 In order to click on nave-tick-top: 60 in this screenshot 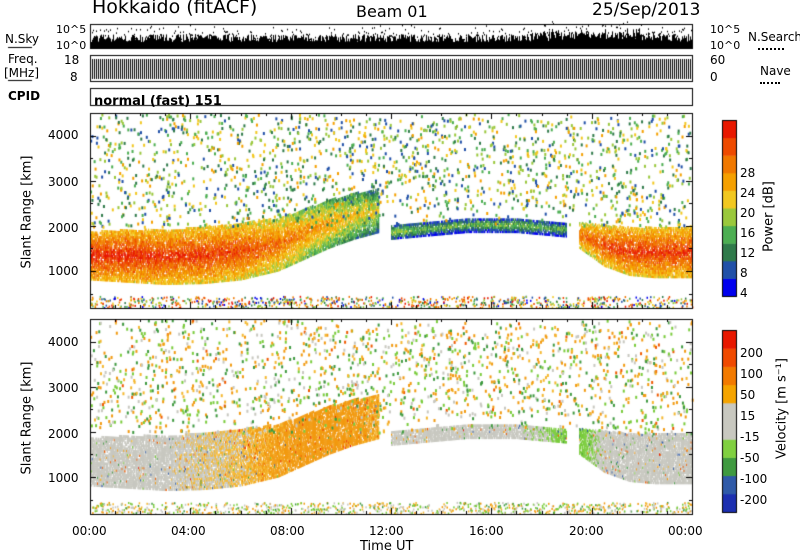, I will do `click(718, 60)`.